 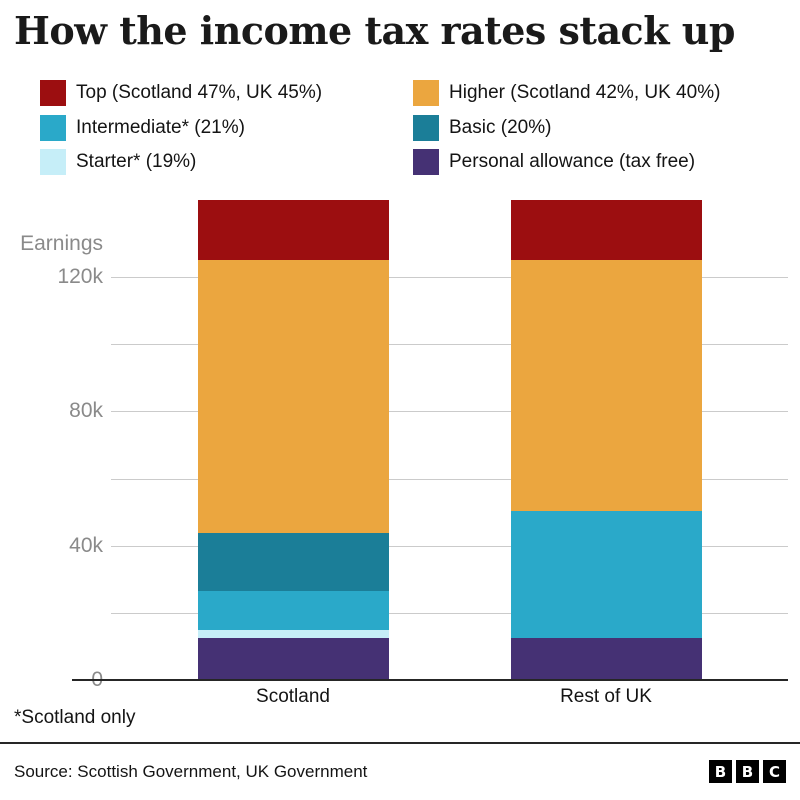 What do you see at coordinates (606, 696) in the screenshot?
I see `x-category-label: Rest of UK` at bounding box center [606, 696].